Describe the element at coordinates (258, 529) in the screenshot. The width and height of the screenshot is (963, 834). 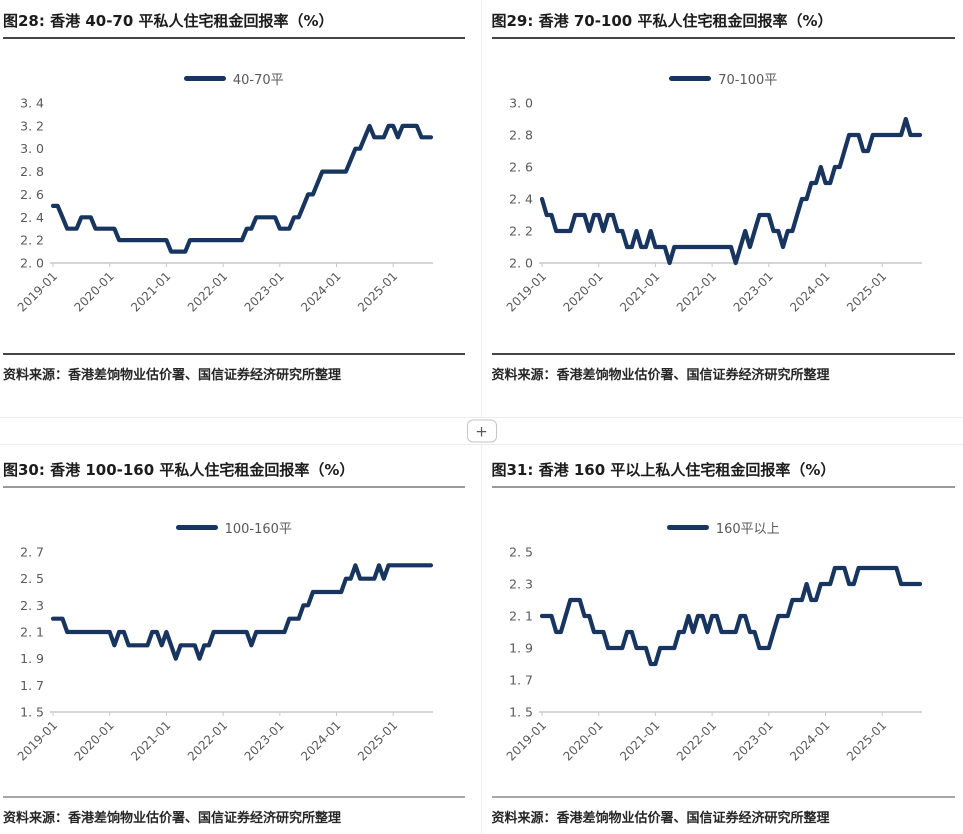
I see `legend-label: 100-160平` at that location.